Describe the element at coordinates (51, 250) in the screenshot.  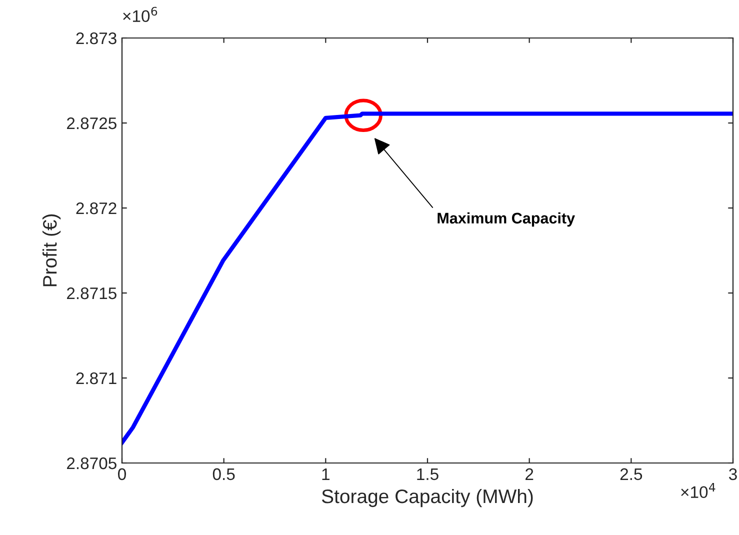
I see `y-axis-title: Profit (€)` at that location.